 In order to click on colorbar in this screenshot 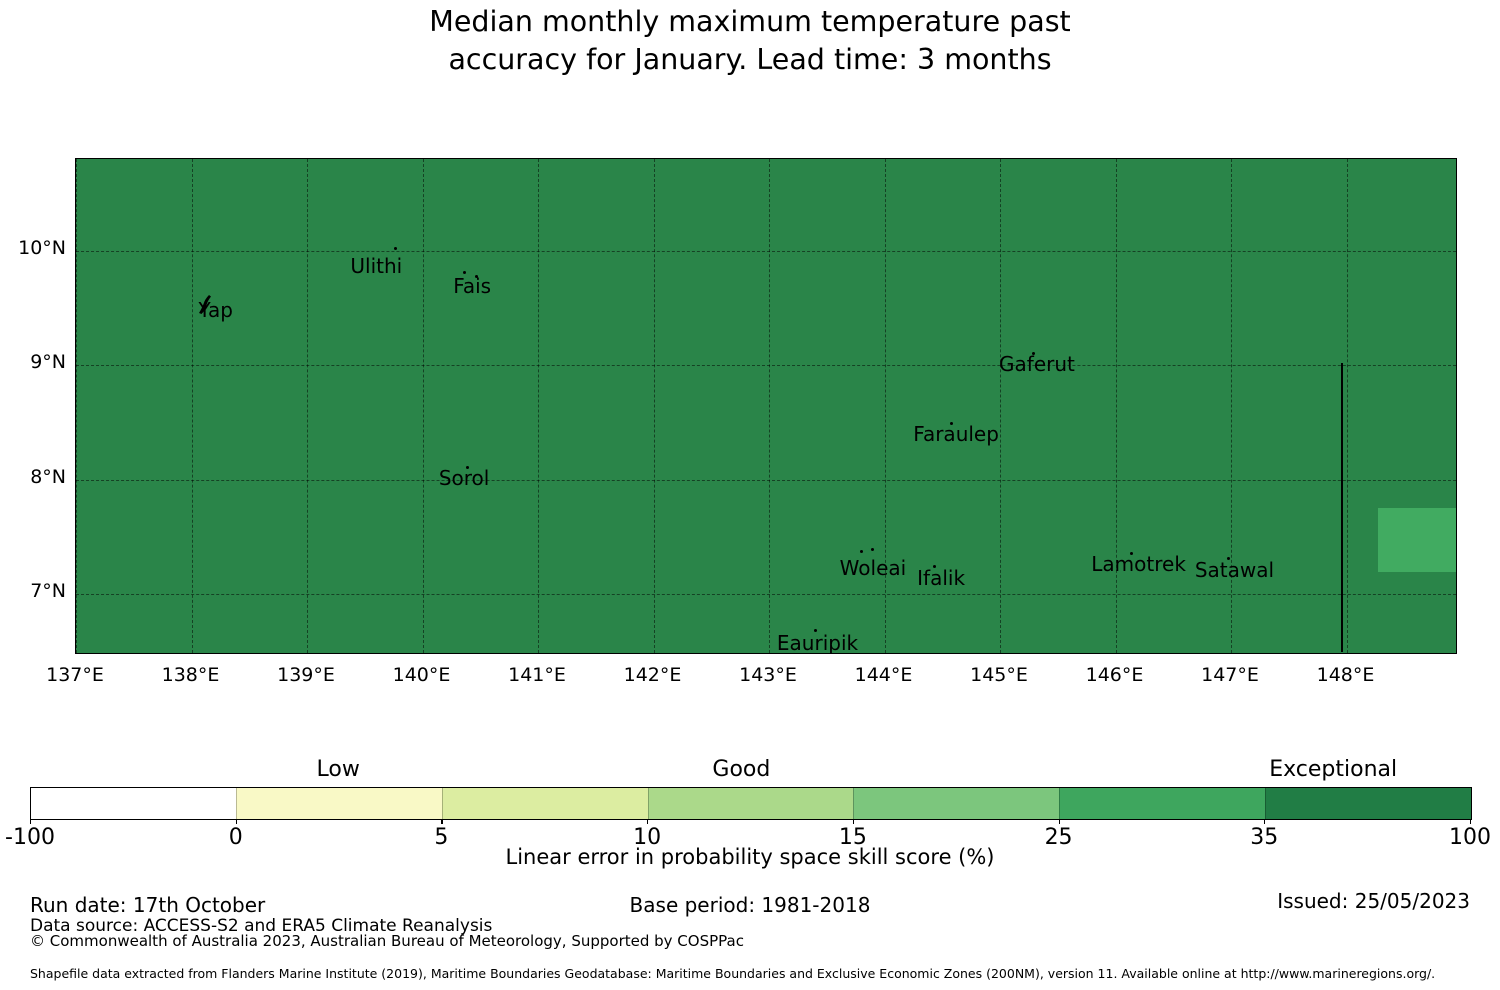, I will do `click(751, 803)`.